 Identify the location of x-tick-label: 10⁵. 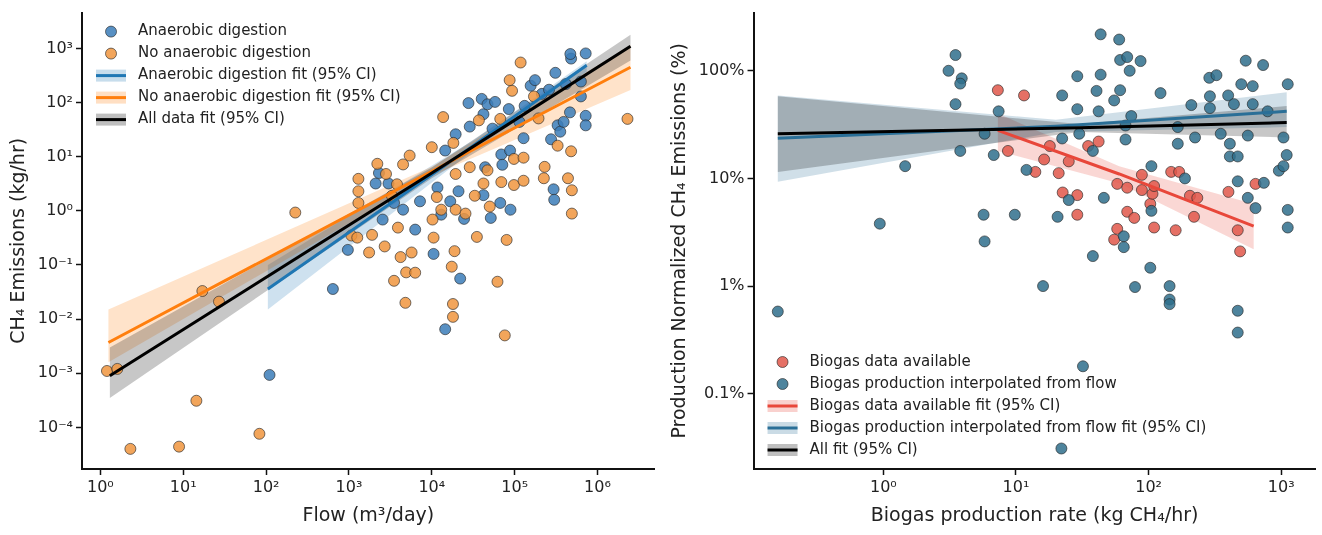
(515, 486).